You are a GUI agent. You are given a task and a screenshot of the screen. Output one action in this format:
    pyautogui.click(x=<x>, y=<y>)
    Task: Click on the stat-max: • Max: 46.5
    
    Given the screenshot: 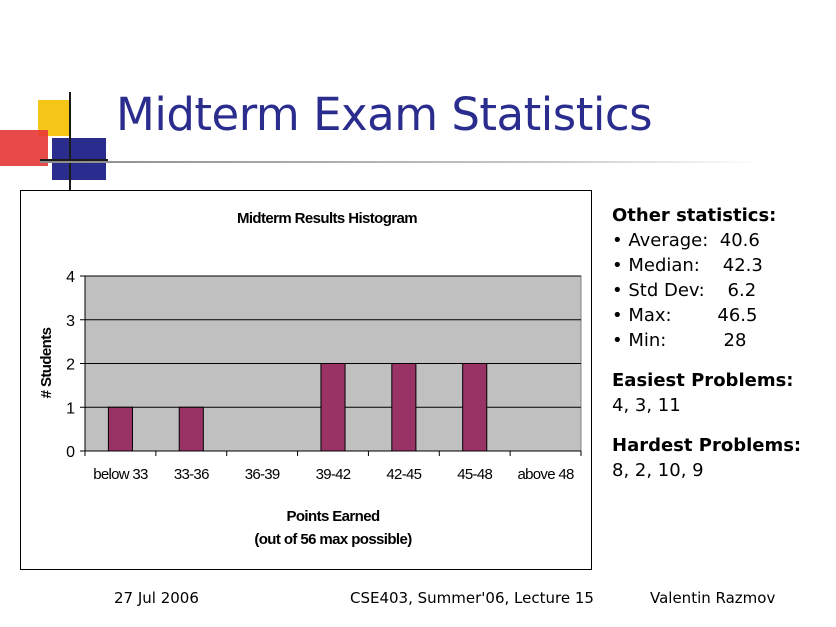 What is the action you would take?
    pyautogui.click(x=685, y=315)
    